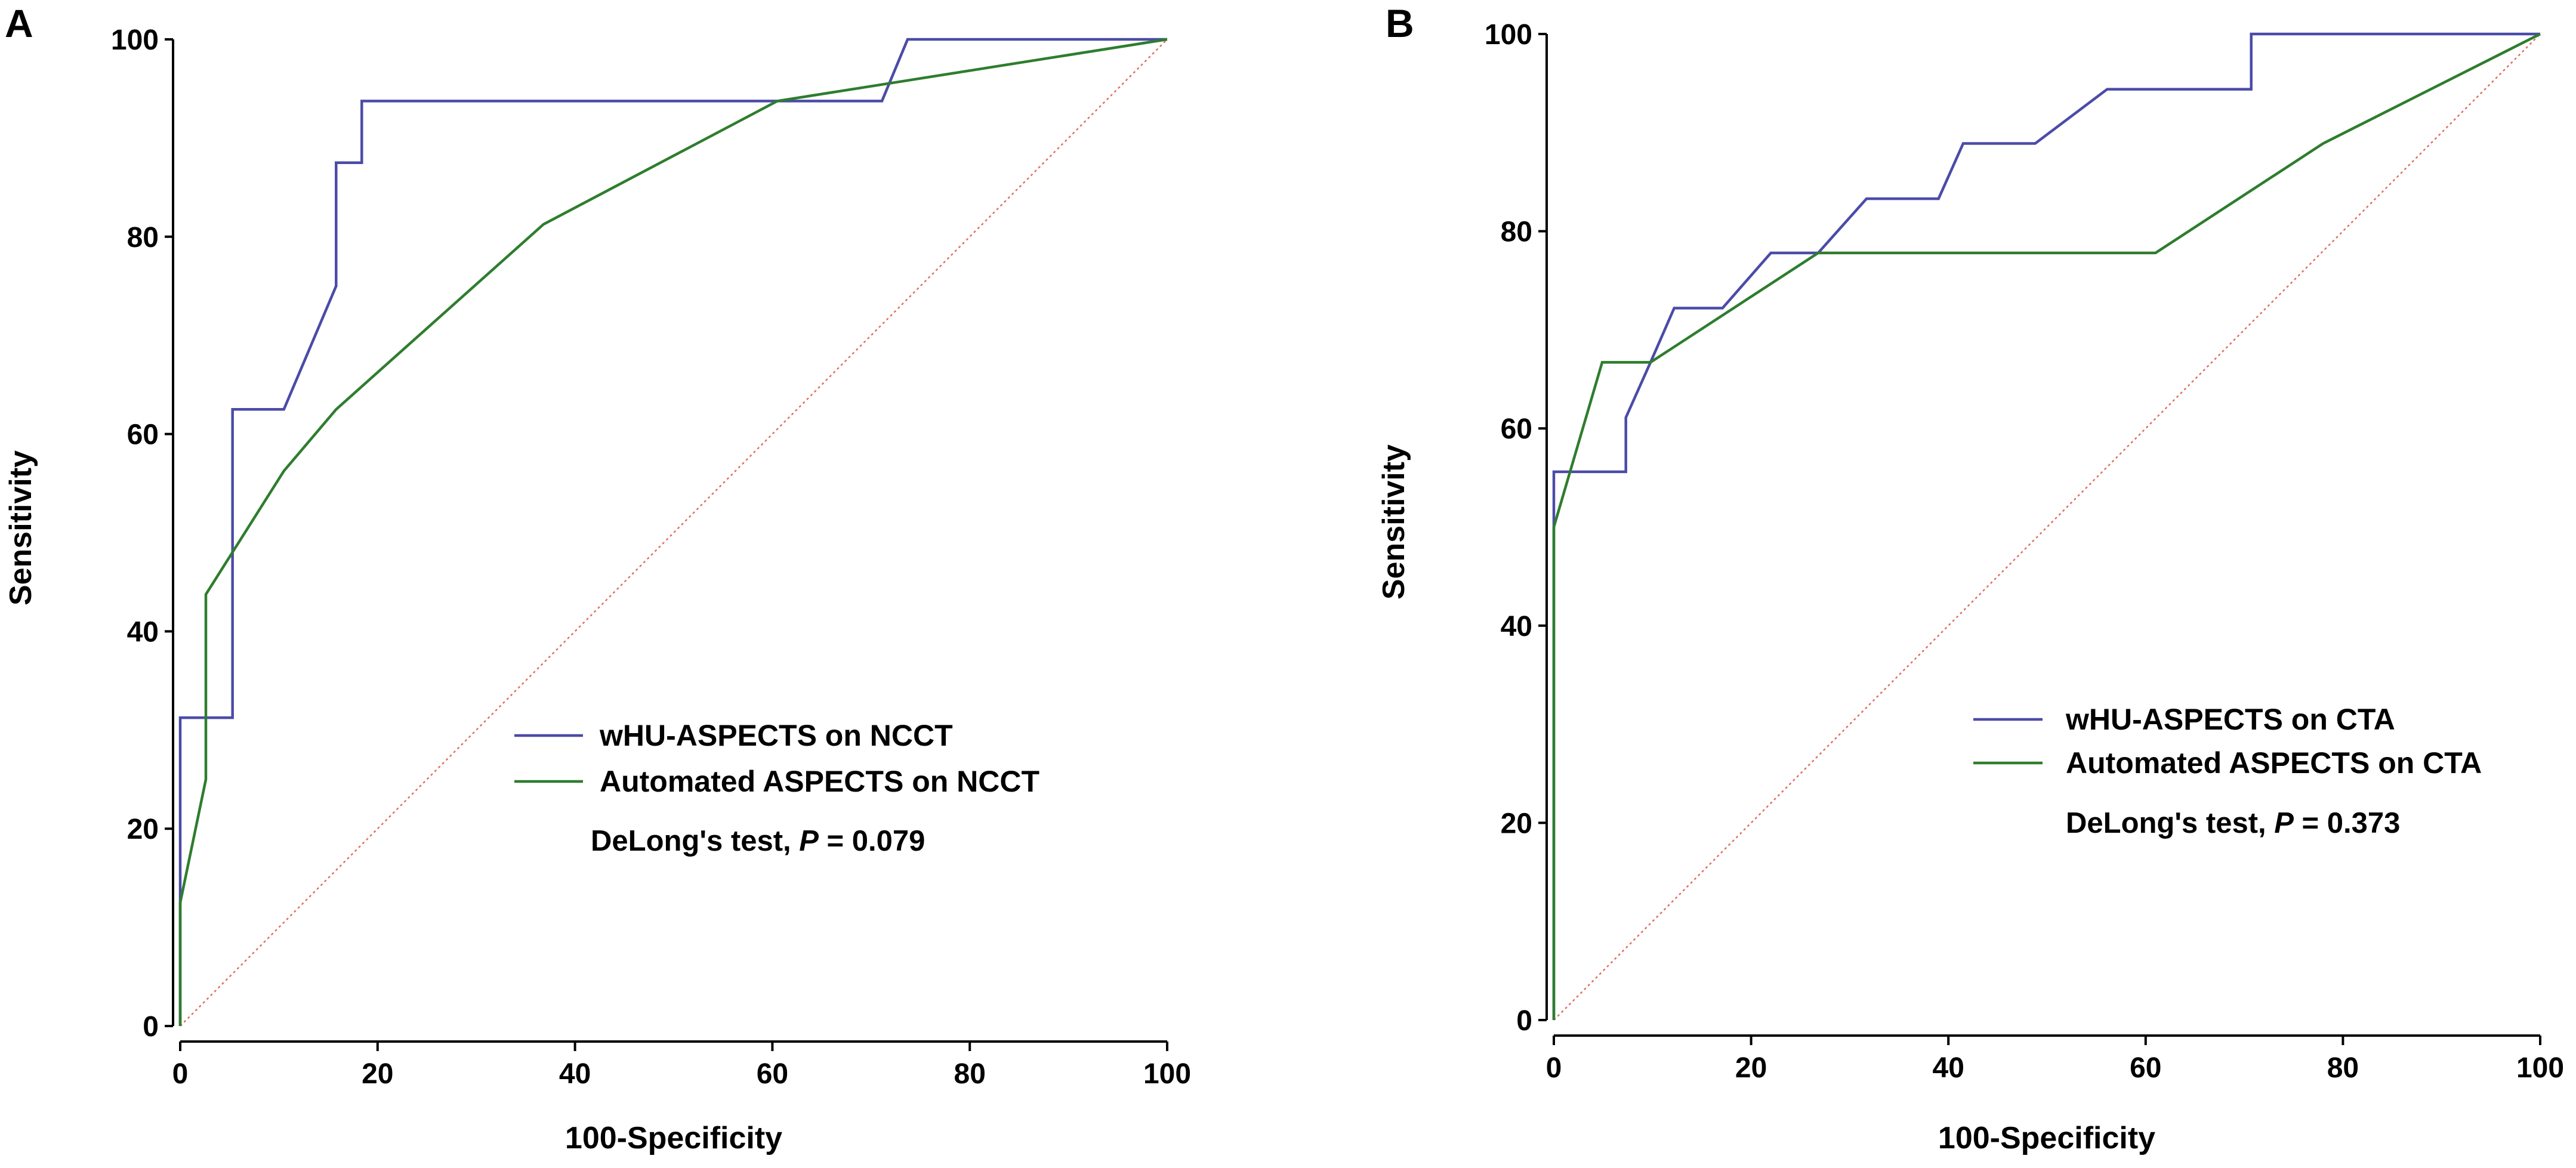 Image resolution: width=2576 pixels, height=1168 pixels. I want to click on legend-label: Automated ASPECTS on CTA, so click(2274, 763).